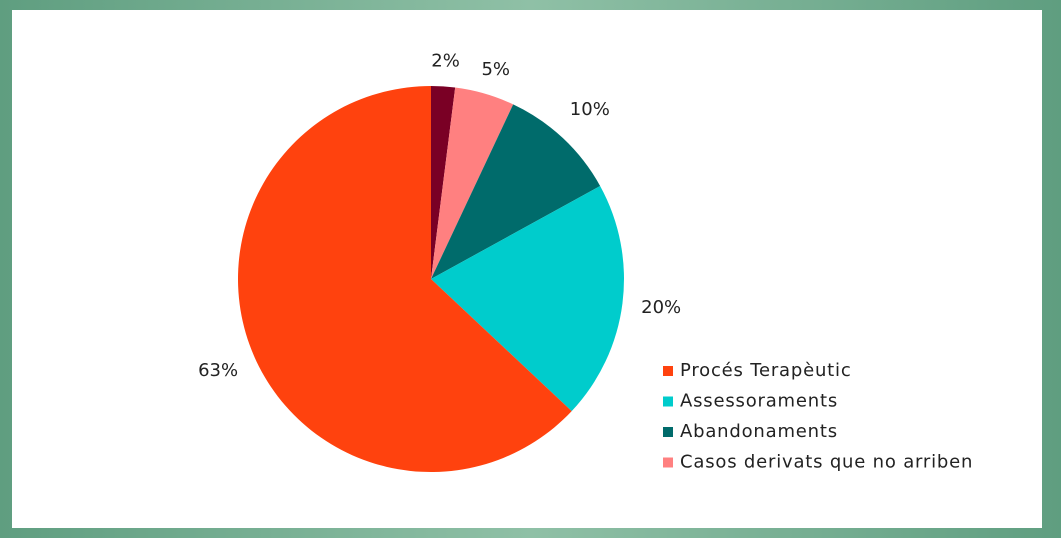 This screenshot has width=1061, height=538. I want to click on legend-label: Assessoraments, so click(759, 401).